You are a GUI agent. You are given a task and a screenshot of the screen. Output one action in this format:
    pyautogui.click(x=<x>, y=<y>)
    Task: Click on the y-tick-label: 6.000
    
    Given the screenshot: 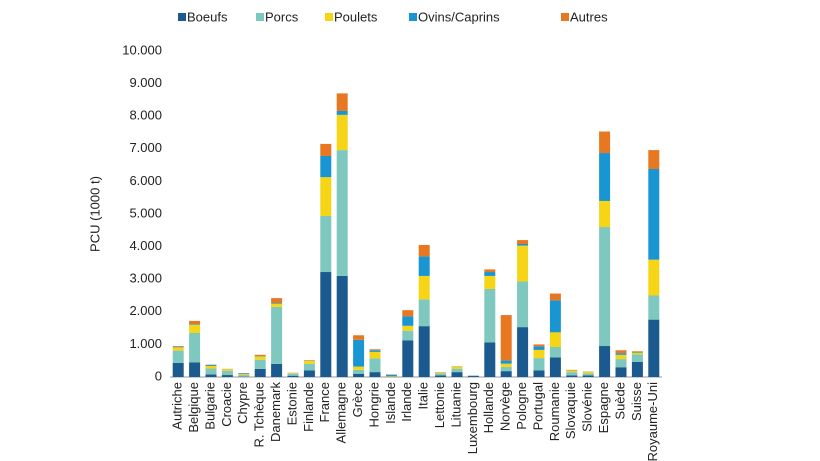 What is the action you would take?
    pyautogui.click(x=145, y=180)
    